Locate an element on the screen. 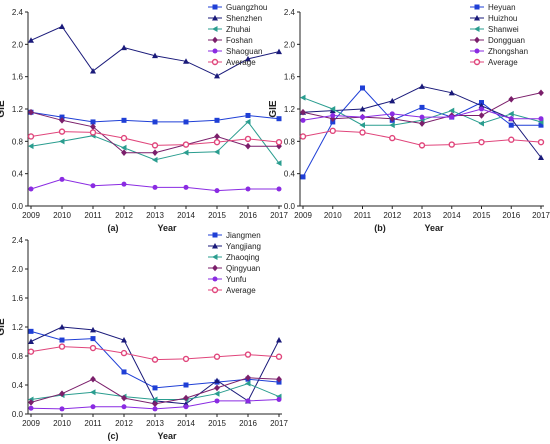 The height and width of the screenshot is (444, 550). series-zhuhai is located at coordinates (155, 142).